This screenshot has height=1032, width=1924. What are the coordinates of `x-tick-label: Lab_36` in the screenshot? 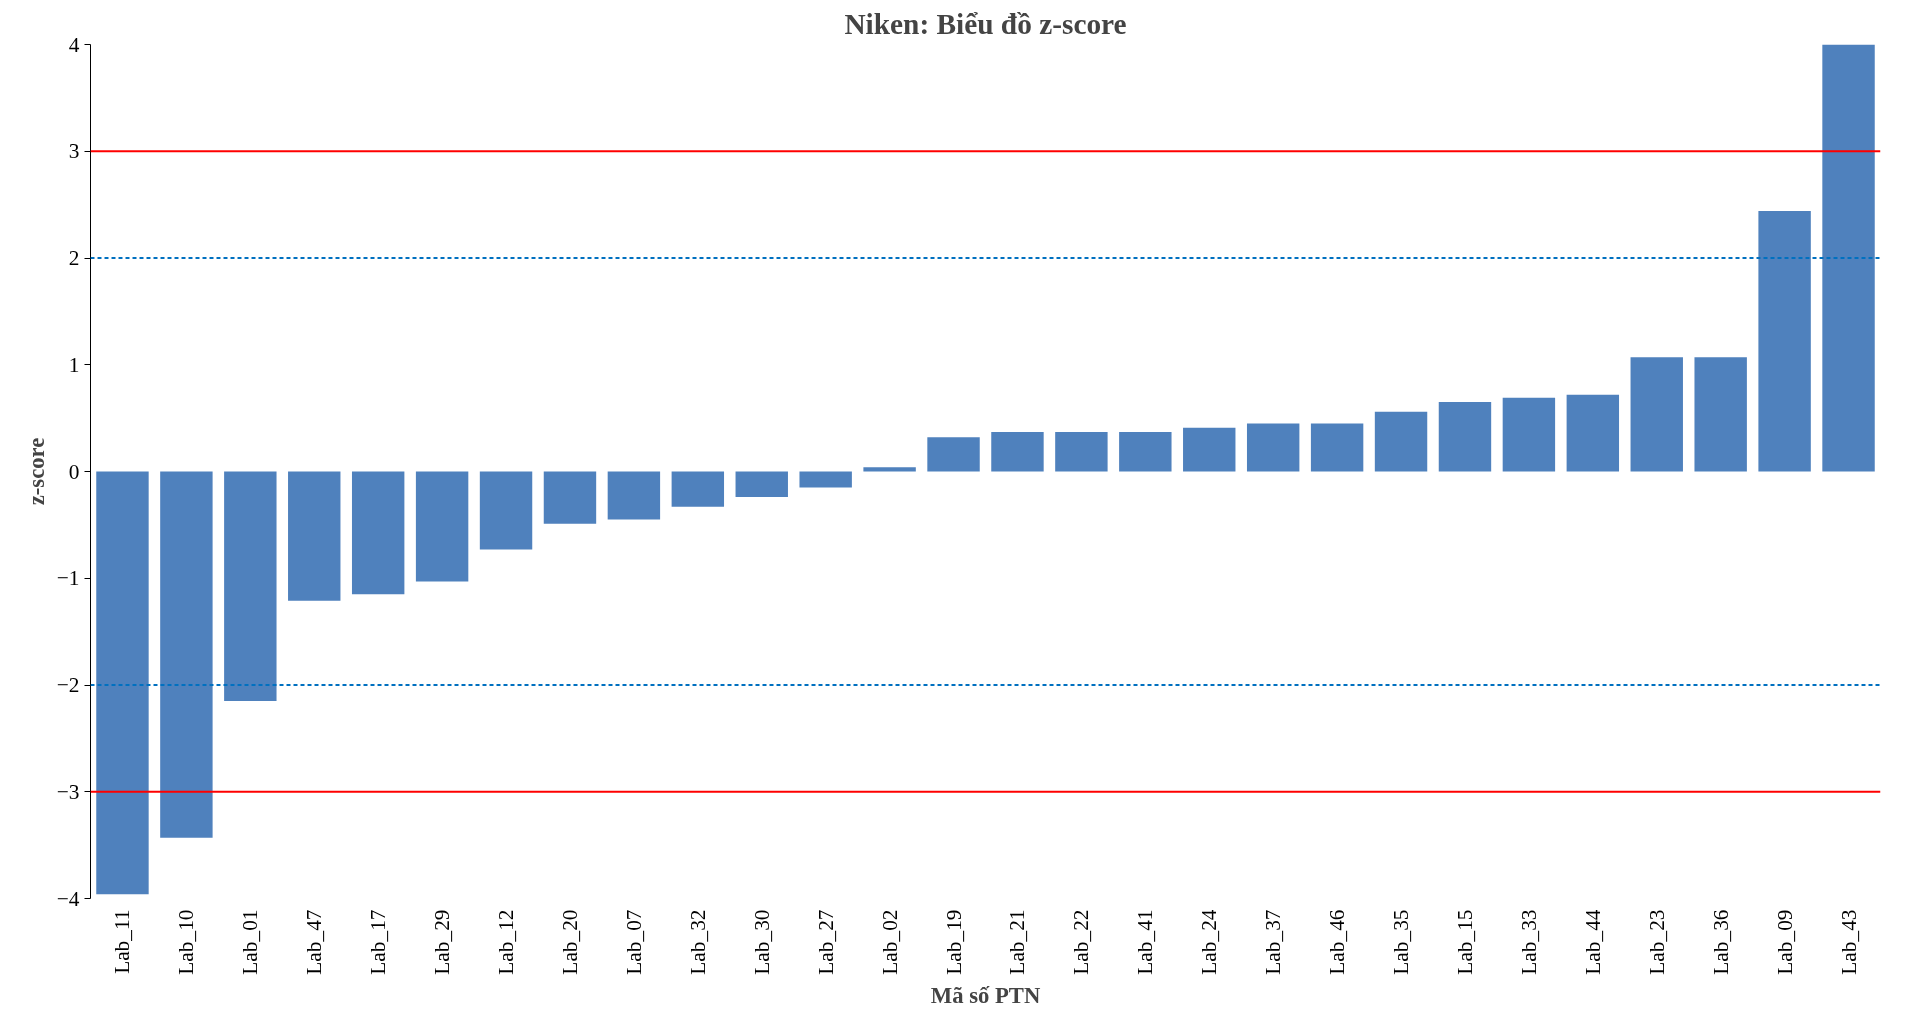 It's located at (1720, 942).